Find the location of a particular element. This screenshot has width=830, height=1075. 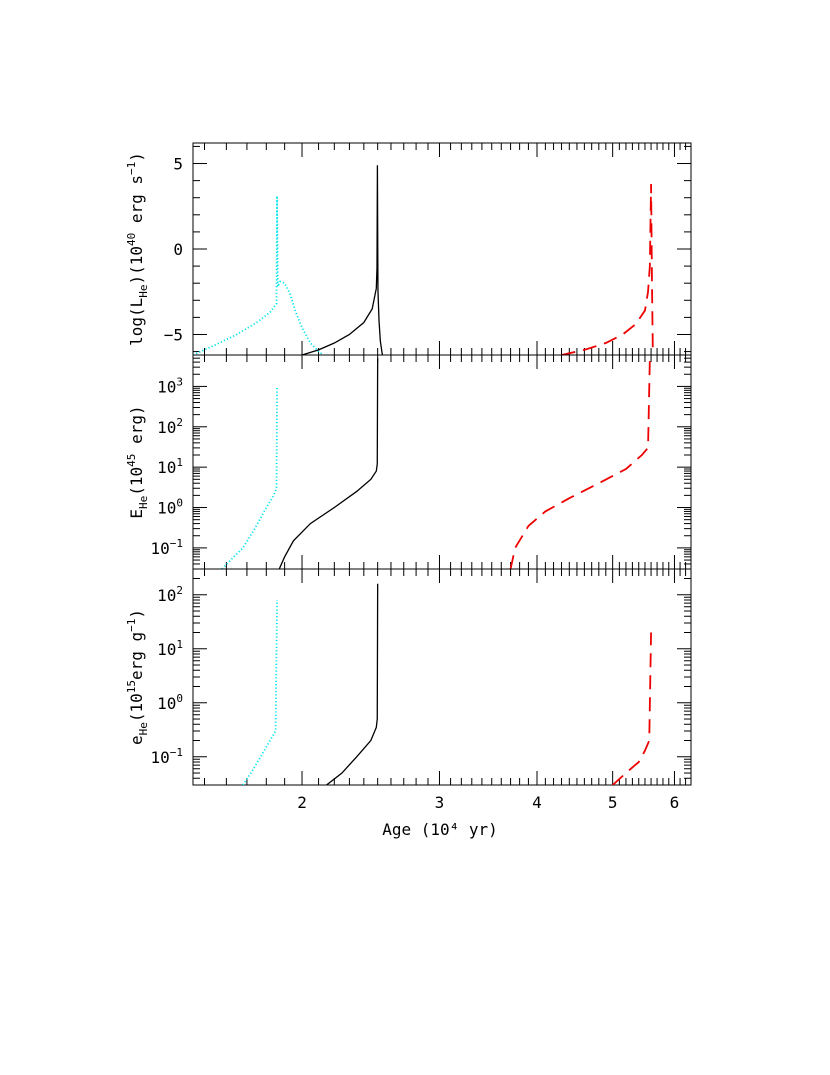

y-tick-label: 5 is located at coordinates (178, 164).